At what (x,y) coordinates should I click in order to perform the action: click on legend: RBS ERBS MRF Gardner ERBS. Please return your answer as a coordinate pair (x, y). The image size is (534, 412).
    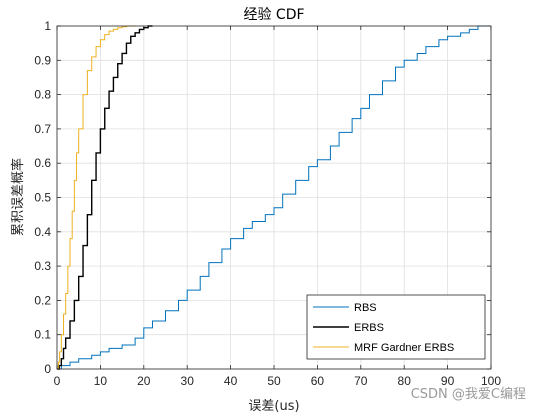
    Looking at the image, I should click on (396, 327).